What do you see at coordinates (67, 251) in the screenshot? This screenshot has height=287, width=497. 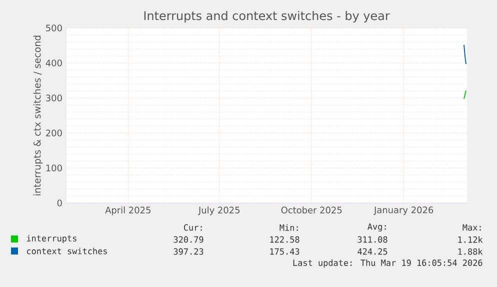 I see `legend-label: context switches` at bounding box center [67, 251].